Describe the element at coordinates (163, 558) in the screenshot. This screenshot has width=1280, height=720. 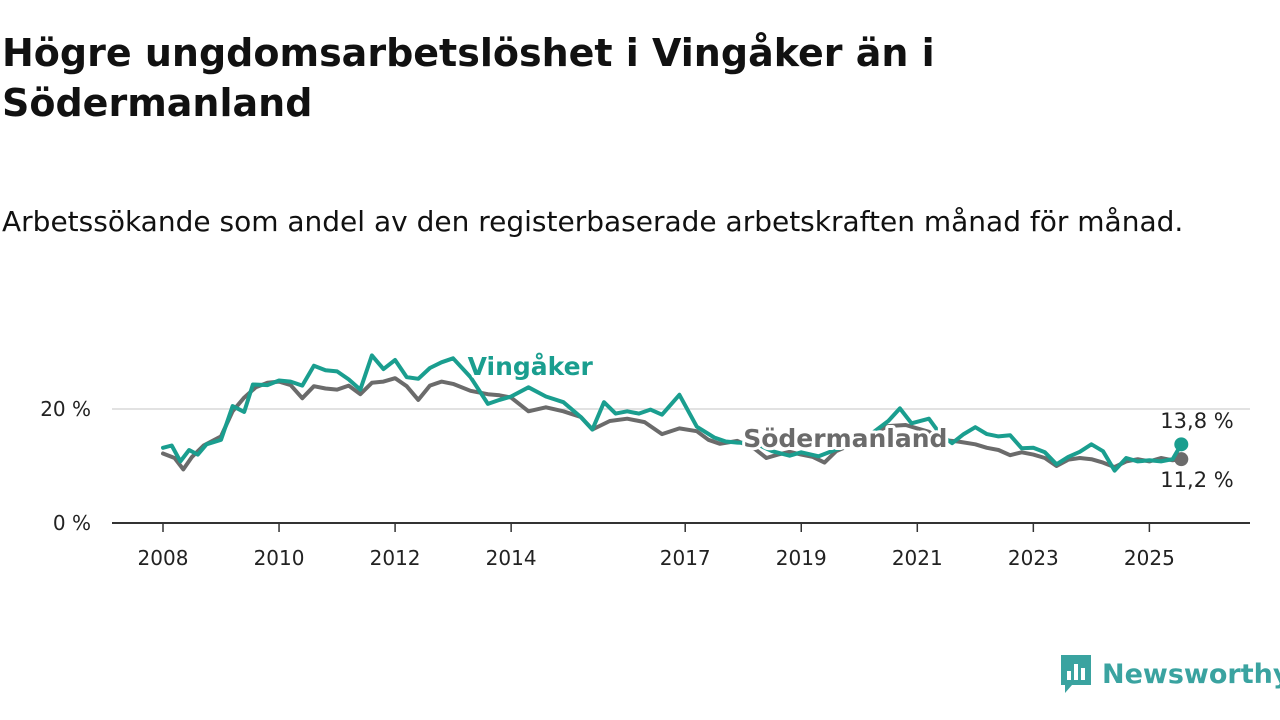
I see `x-tick-label: 2008` at that location.